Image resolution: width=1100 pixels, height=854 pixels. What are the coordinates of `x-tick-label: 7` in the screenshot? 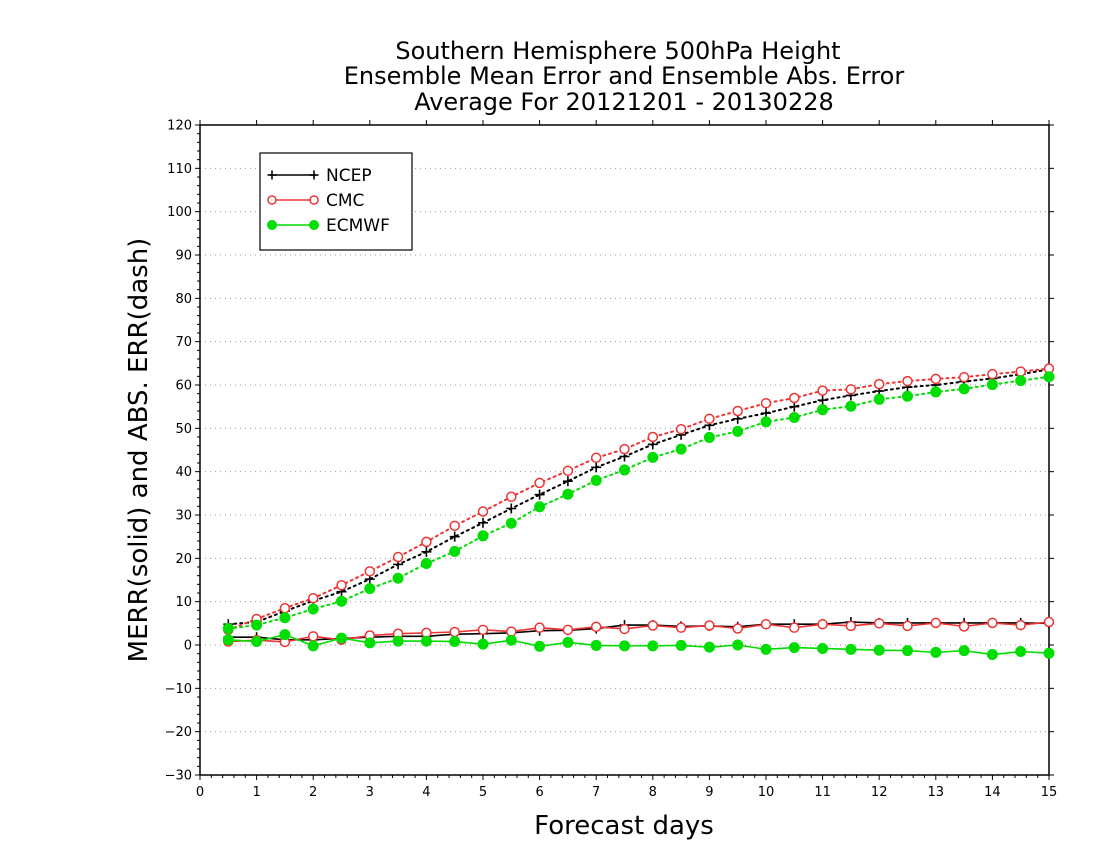 It's located at (596, 792).